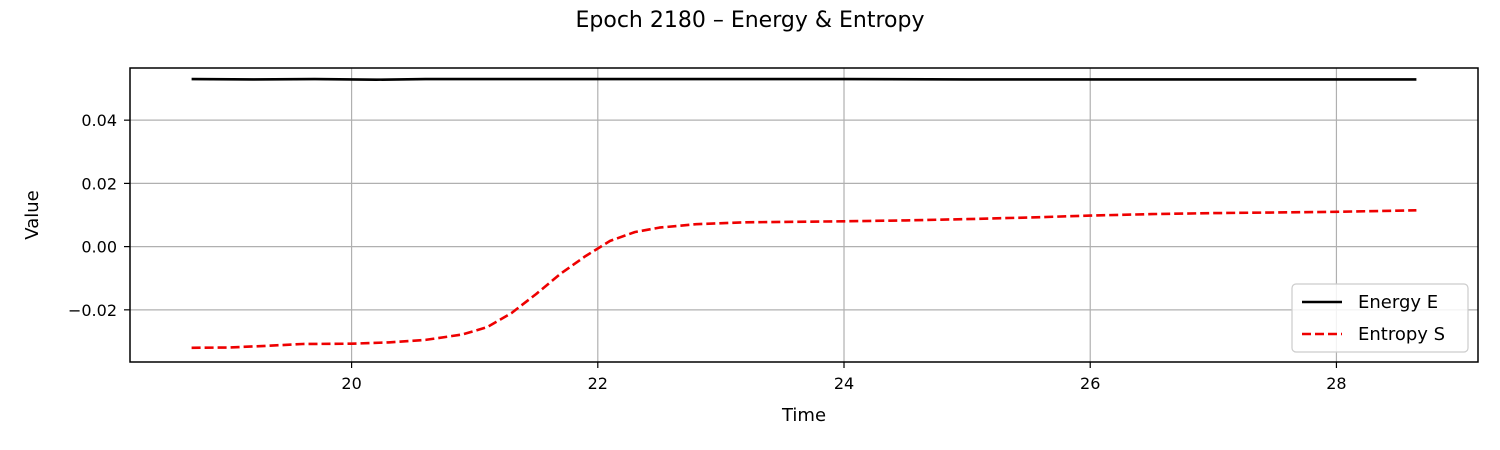 The height and width of the screenshot is (450, 1500). I want to click on x-tick-label: 28, so click(1336, 383).